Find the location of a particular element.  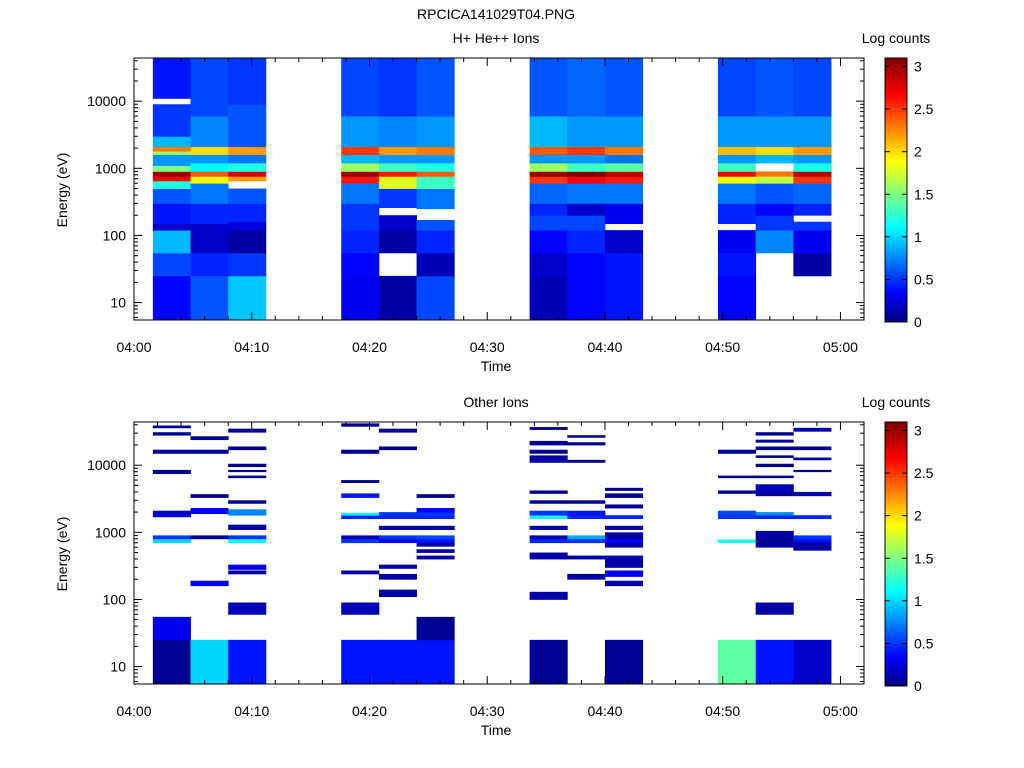

panel-title: Other Ions is located at coordinates (495, 402).